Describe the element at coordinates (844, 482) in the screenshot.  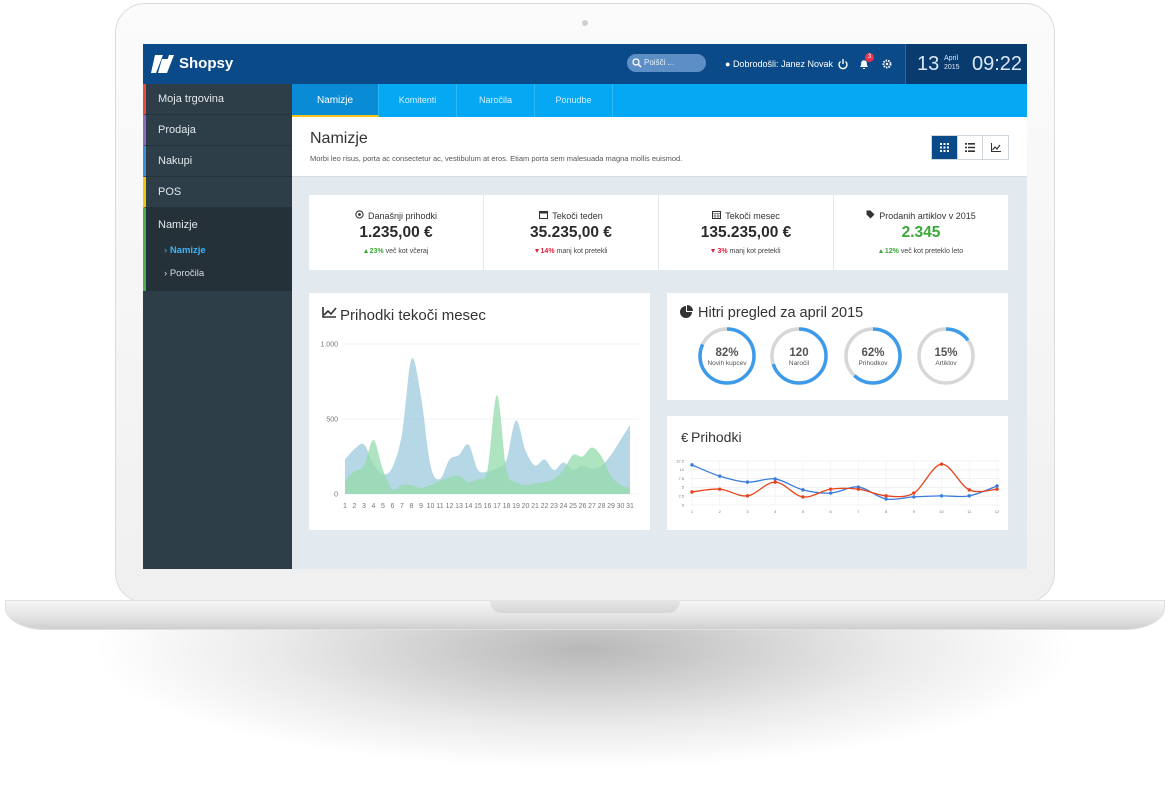
I see `line` at that location.